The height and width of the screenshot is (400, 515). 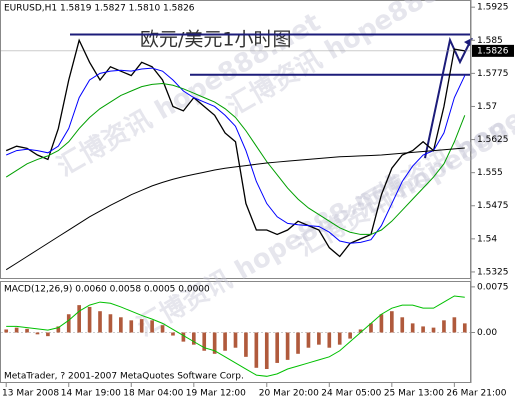 I want to click on last-price-box, so click(x=493, y=50).